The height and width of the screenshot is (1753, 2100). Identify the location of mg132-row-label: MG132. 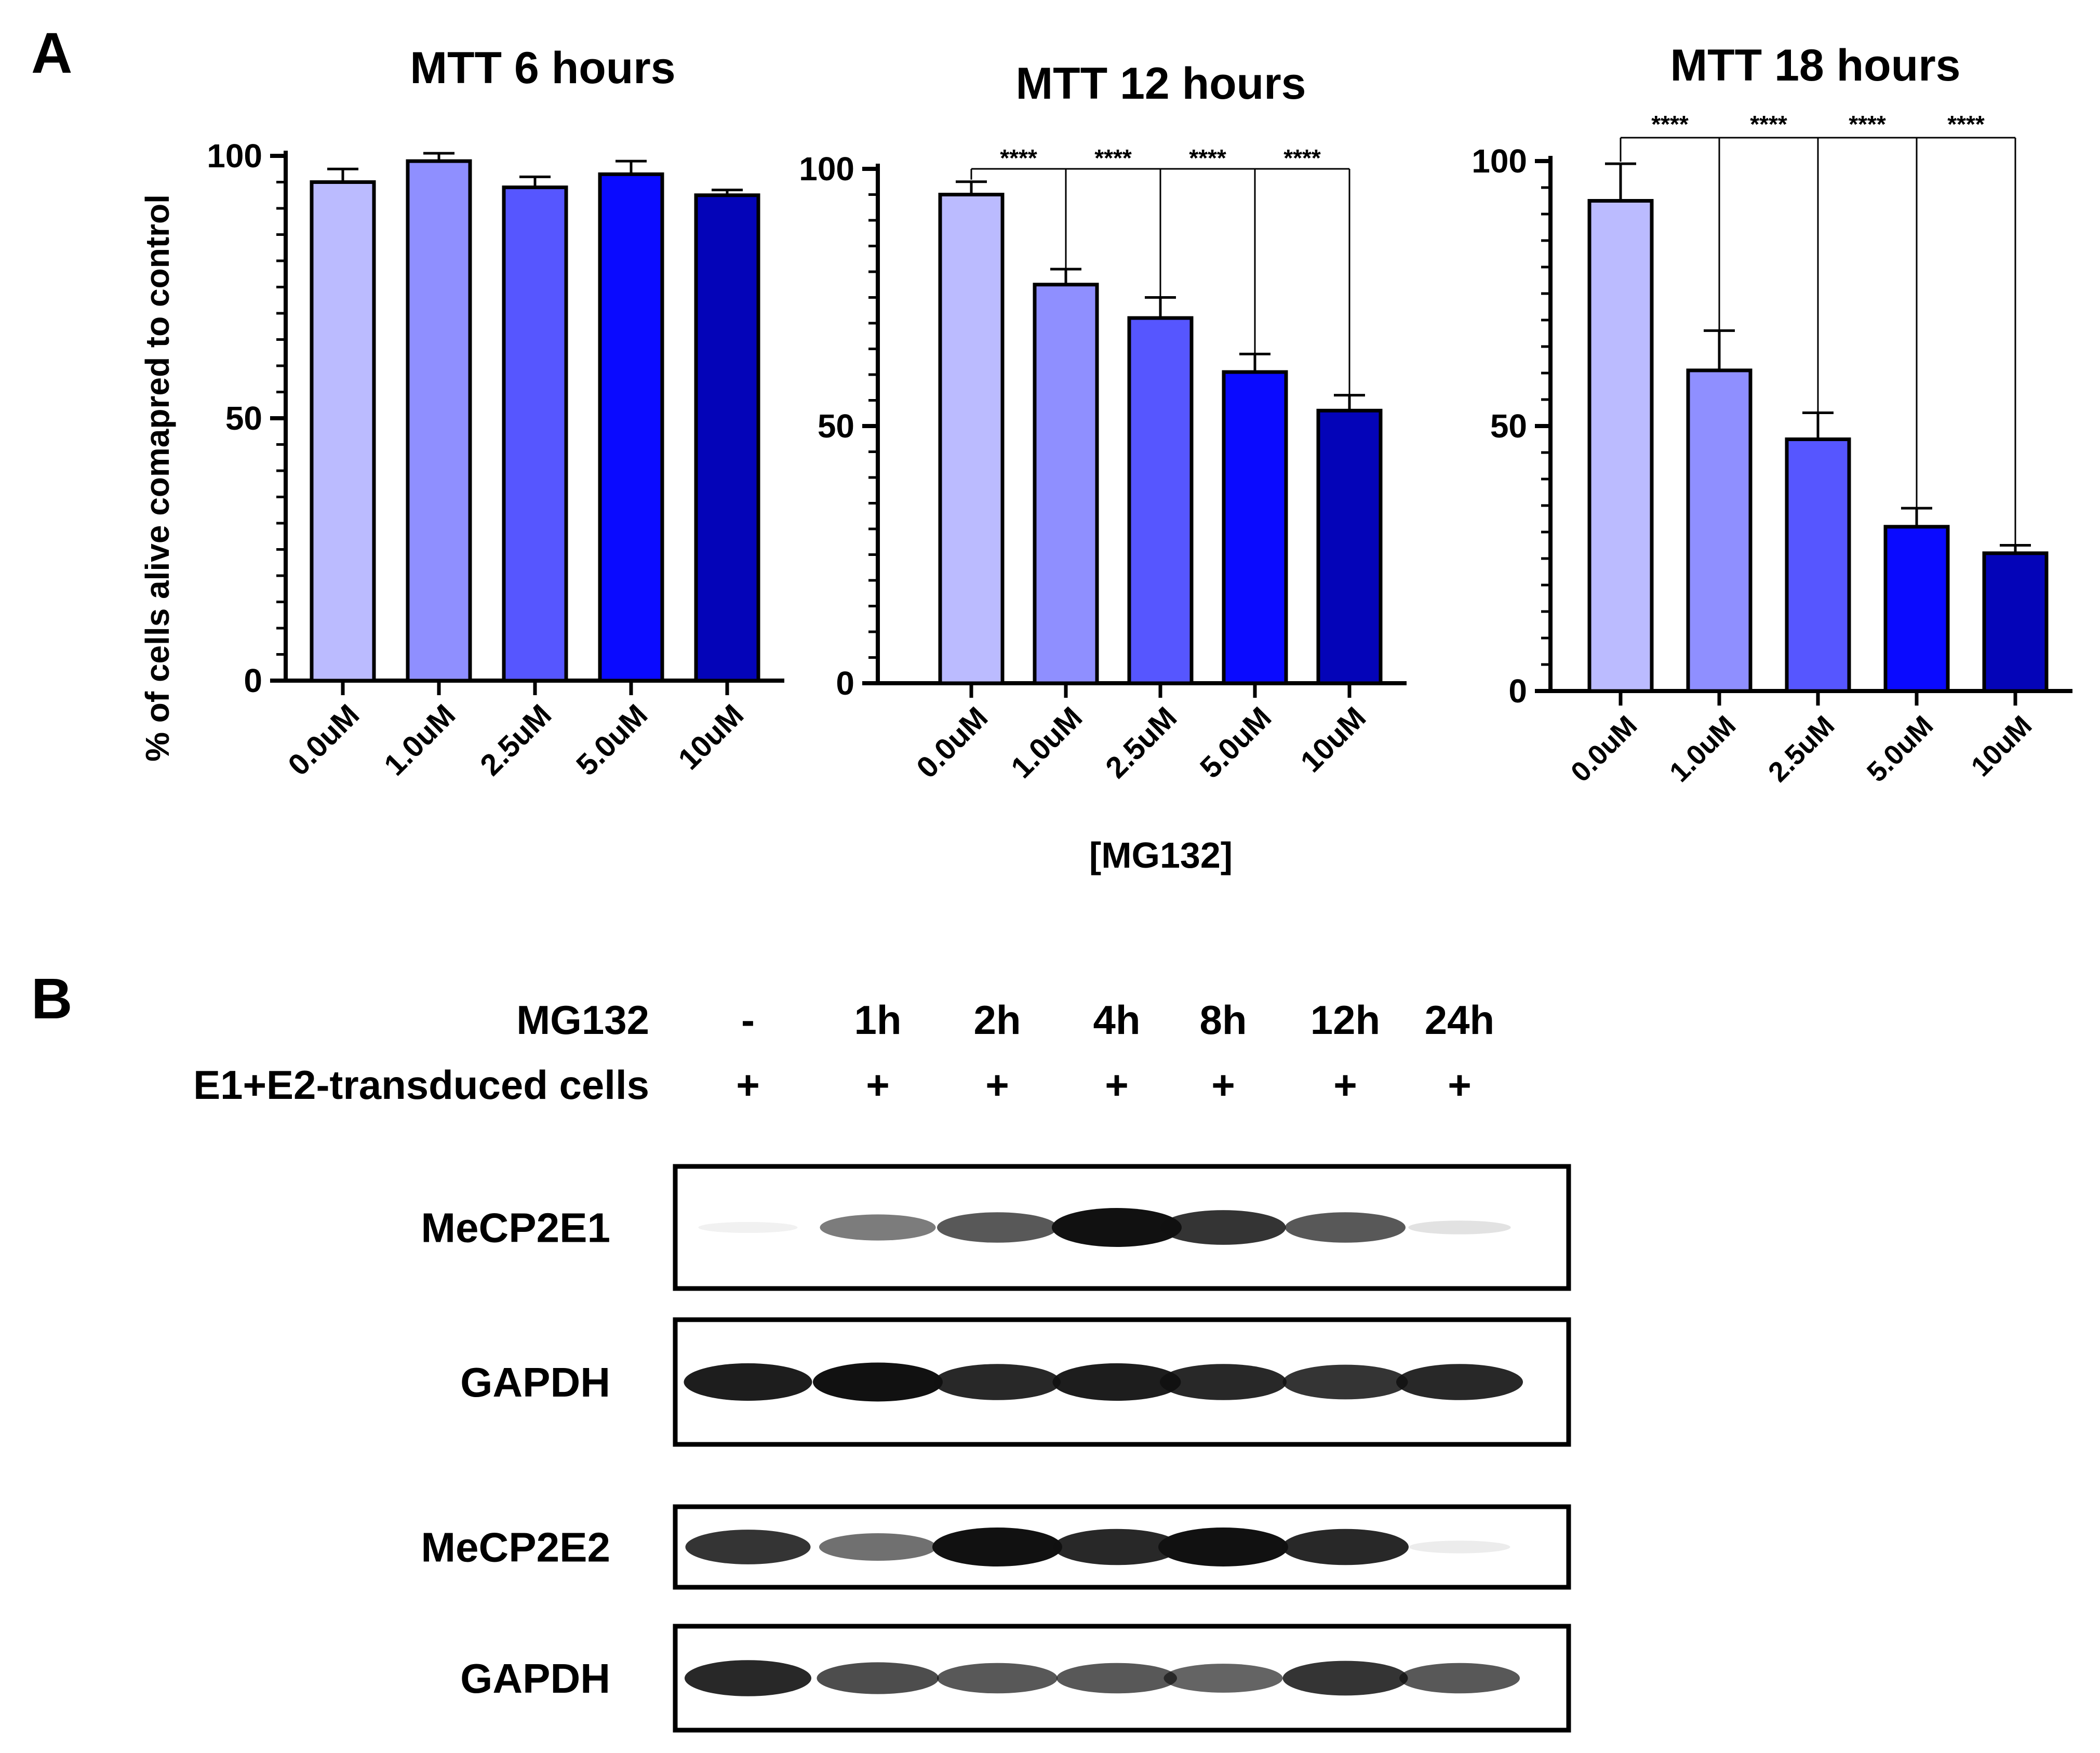
(582, 1020).